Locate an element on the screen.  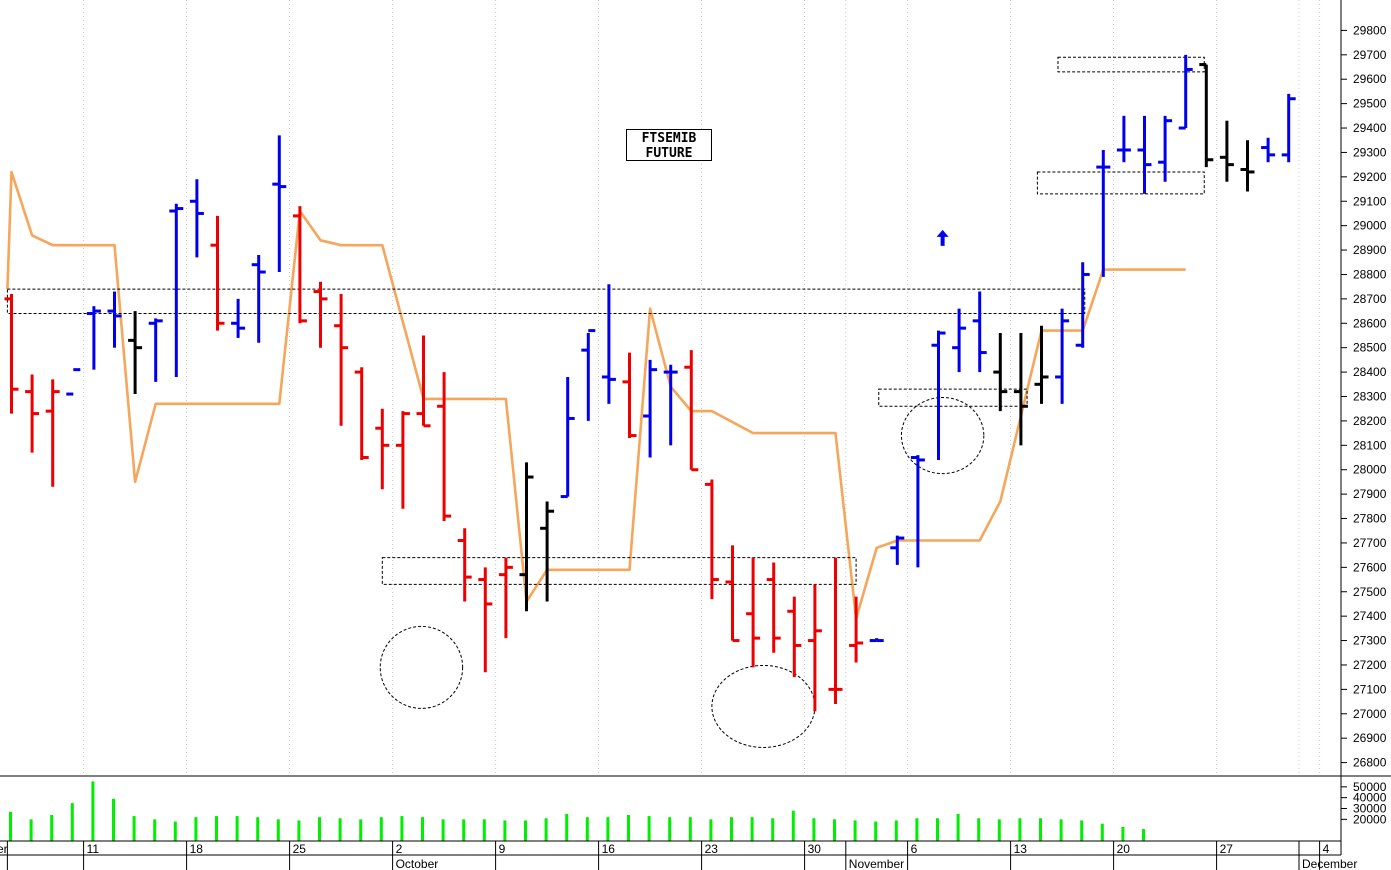
volume-bars-layer is located at coordinates (577, 811).